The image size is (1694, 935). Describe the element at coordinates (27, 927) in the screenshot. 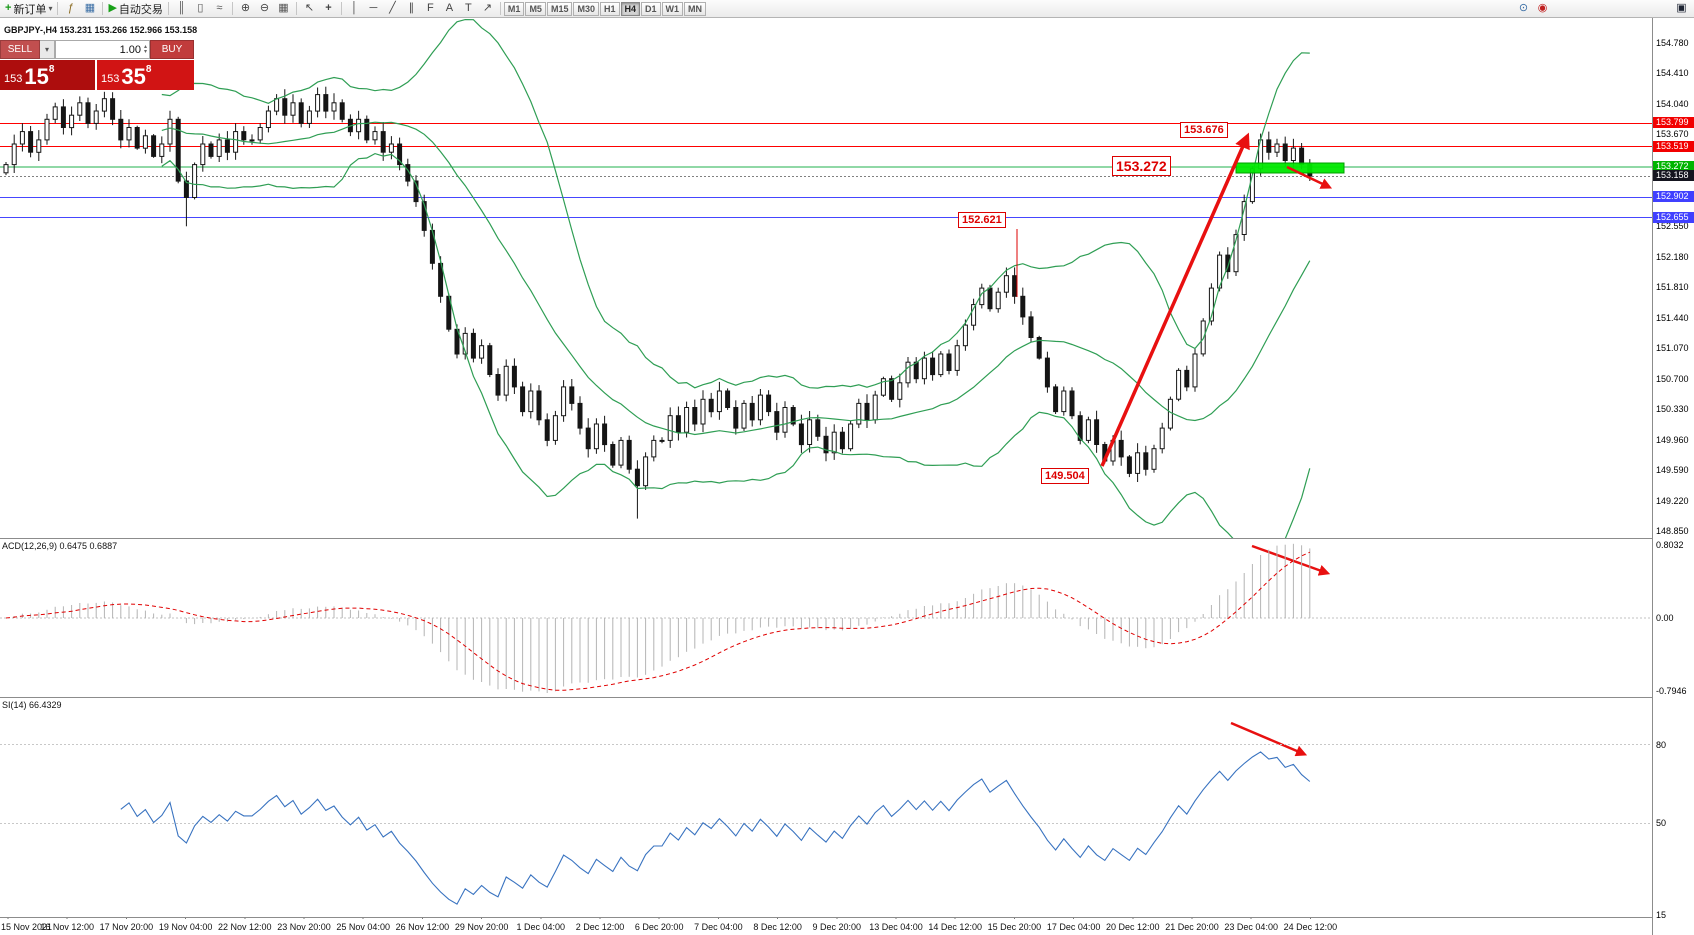

I see `time-axis-label: 15 Nov 2021` at that location.